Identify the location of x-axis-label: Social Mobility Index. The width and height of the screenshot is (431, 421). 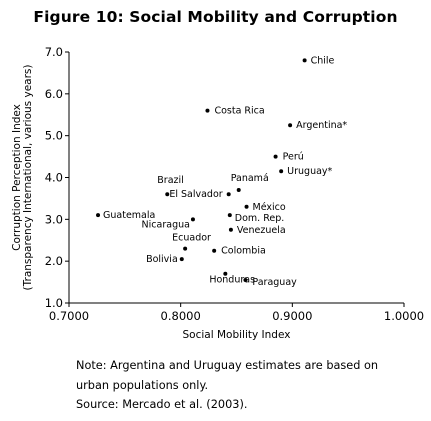
(237, 335).